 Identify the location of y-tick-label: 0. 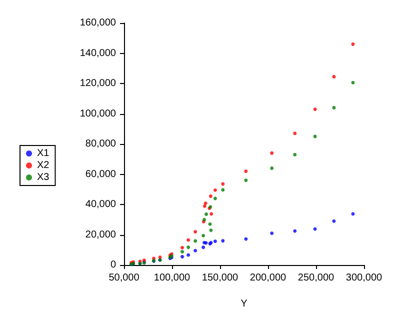
(113, 265).